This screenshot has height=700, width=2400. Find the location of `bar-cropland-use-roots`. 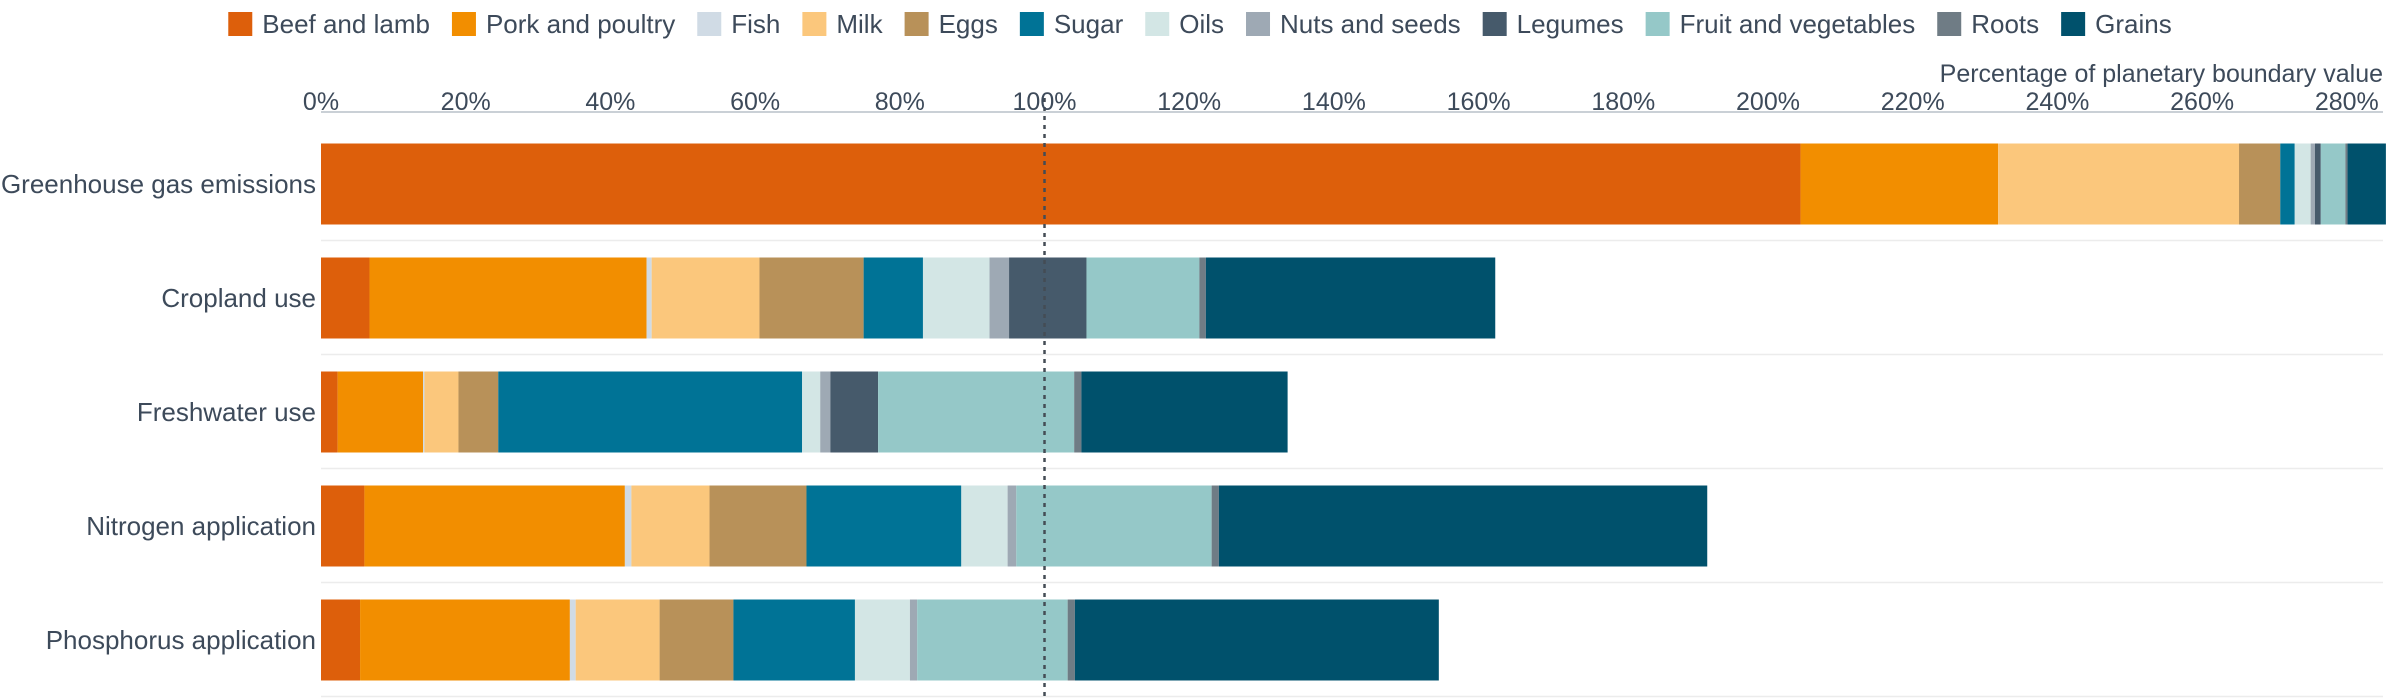

bar-cropland-use-roots is located at coordinates (1202, 298).